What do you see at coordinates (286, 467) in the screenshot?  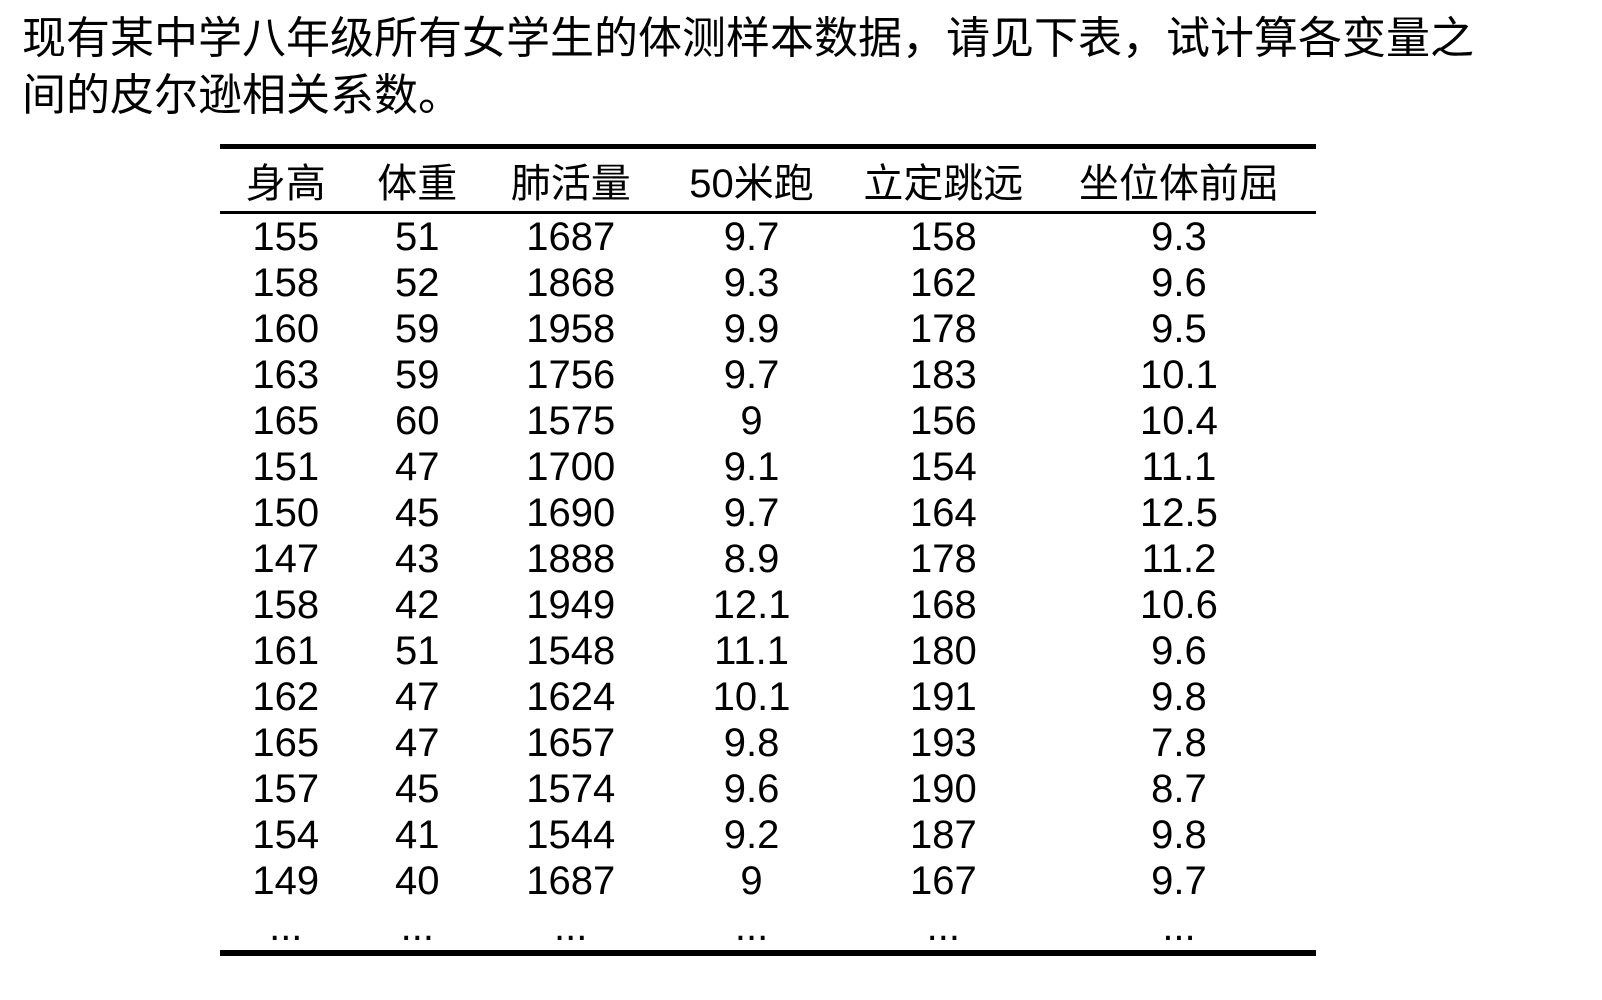 I see `table-cell: 151` at bounding box center [286, 467].